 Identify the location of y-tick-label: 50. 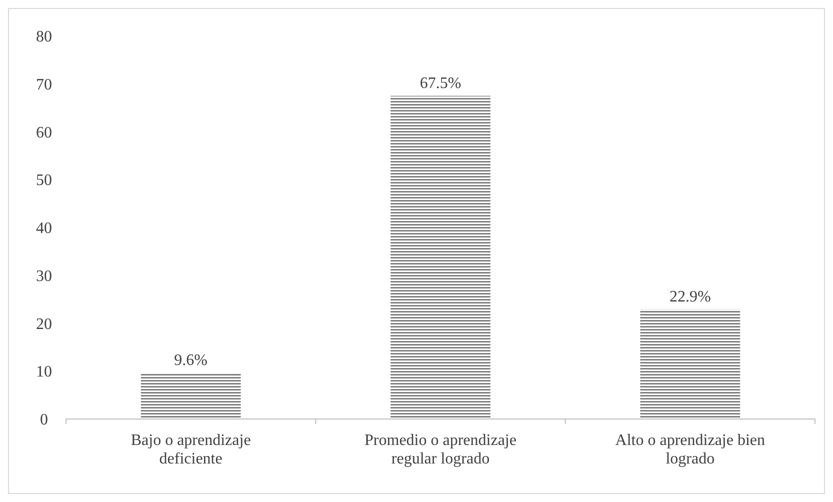
(44, 181).